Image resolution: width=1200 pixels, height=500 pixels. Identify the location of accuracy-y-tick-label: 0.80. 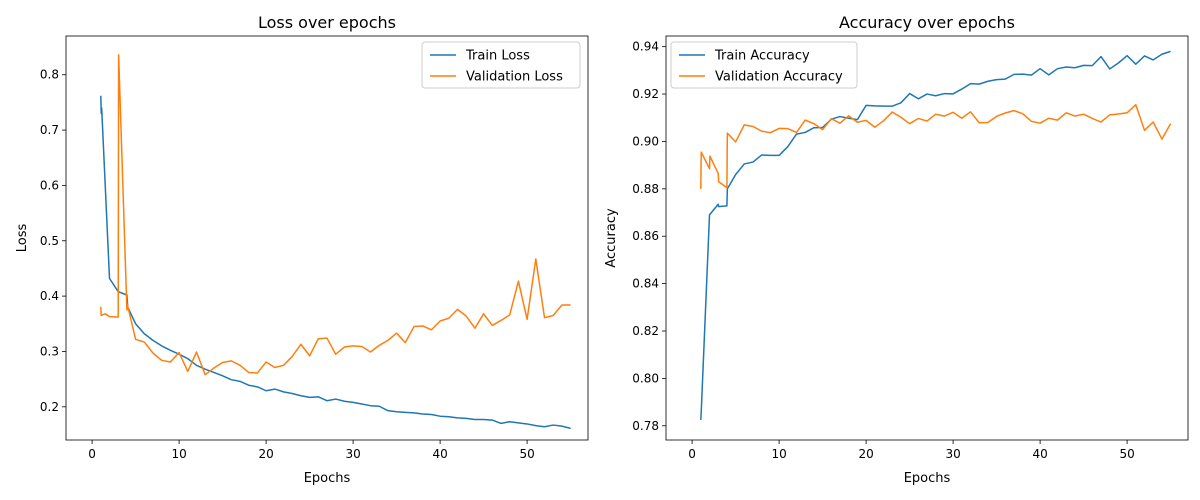
(645, 378).